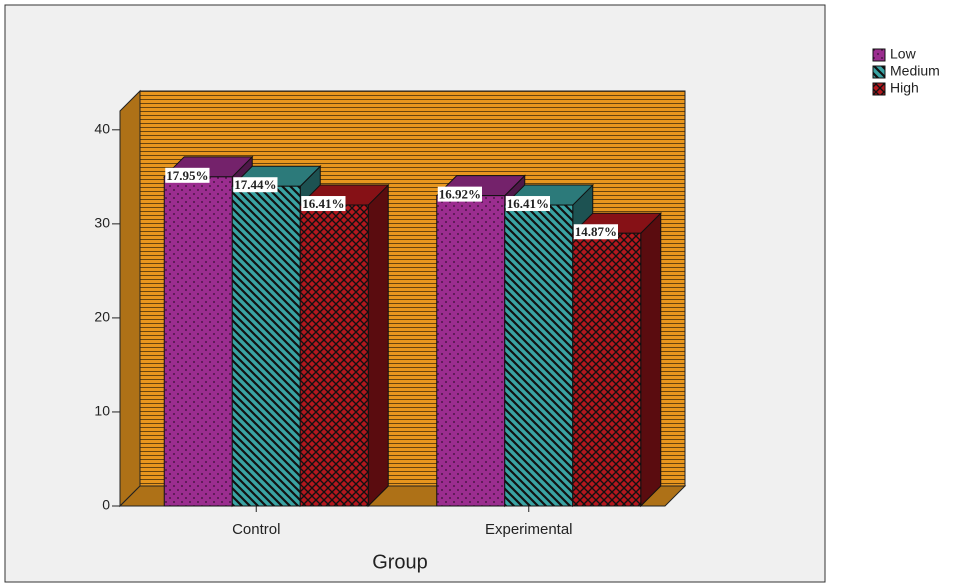  Describe the element at coordinates (903, 54) in the screenshot. I see `legend-label: Low` at that location.